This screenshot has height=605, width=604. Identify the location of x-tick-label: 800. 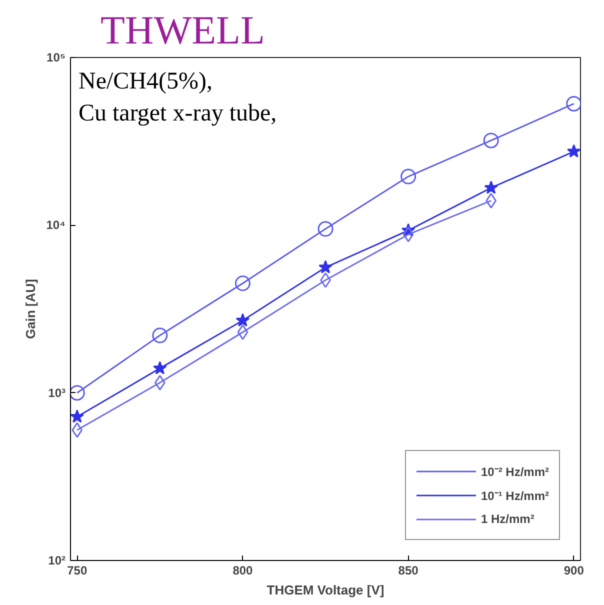
(243, 571).